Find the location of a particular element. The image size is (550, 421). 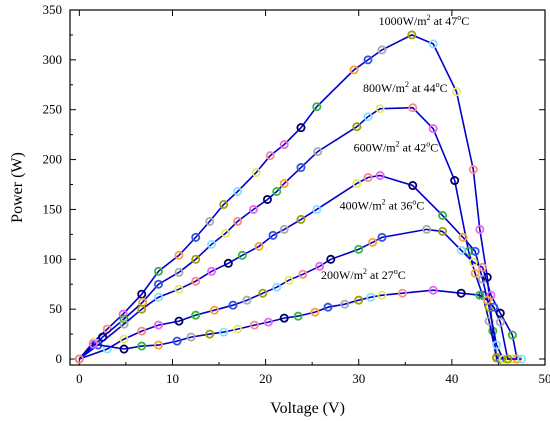

series-annotation: 400W/m2 at 36oC is located at coordinates (382, 204).